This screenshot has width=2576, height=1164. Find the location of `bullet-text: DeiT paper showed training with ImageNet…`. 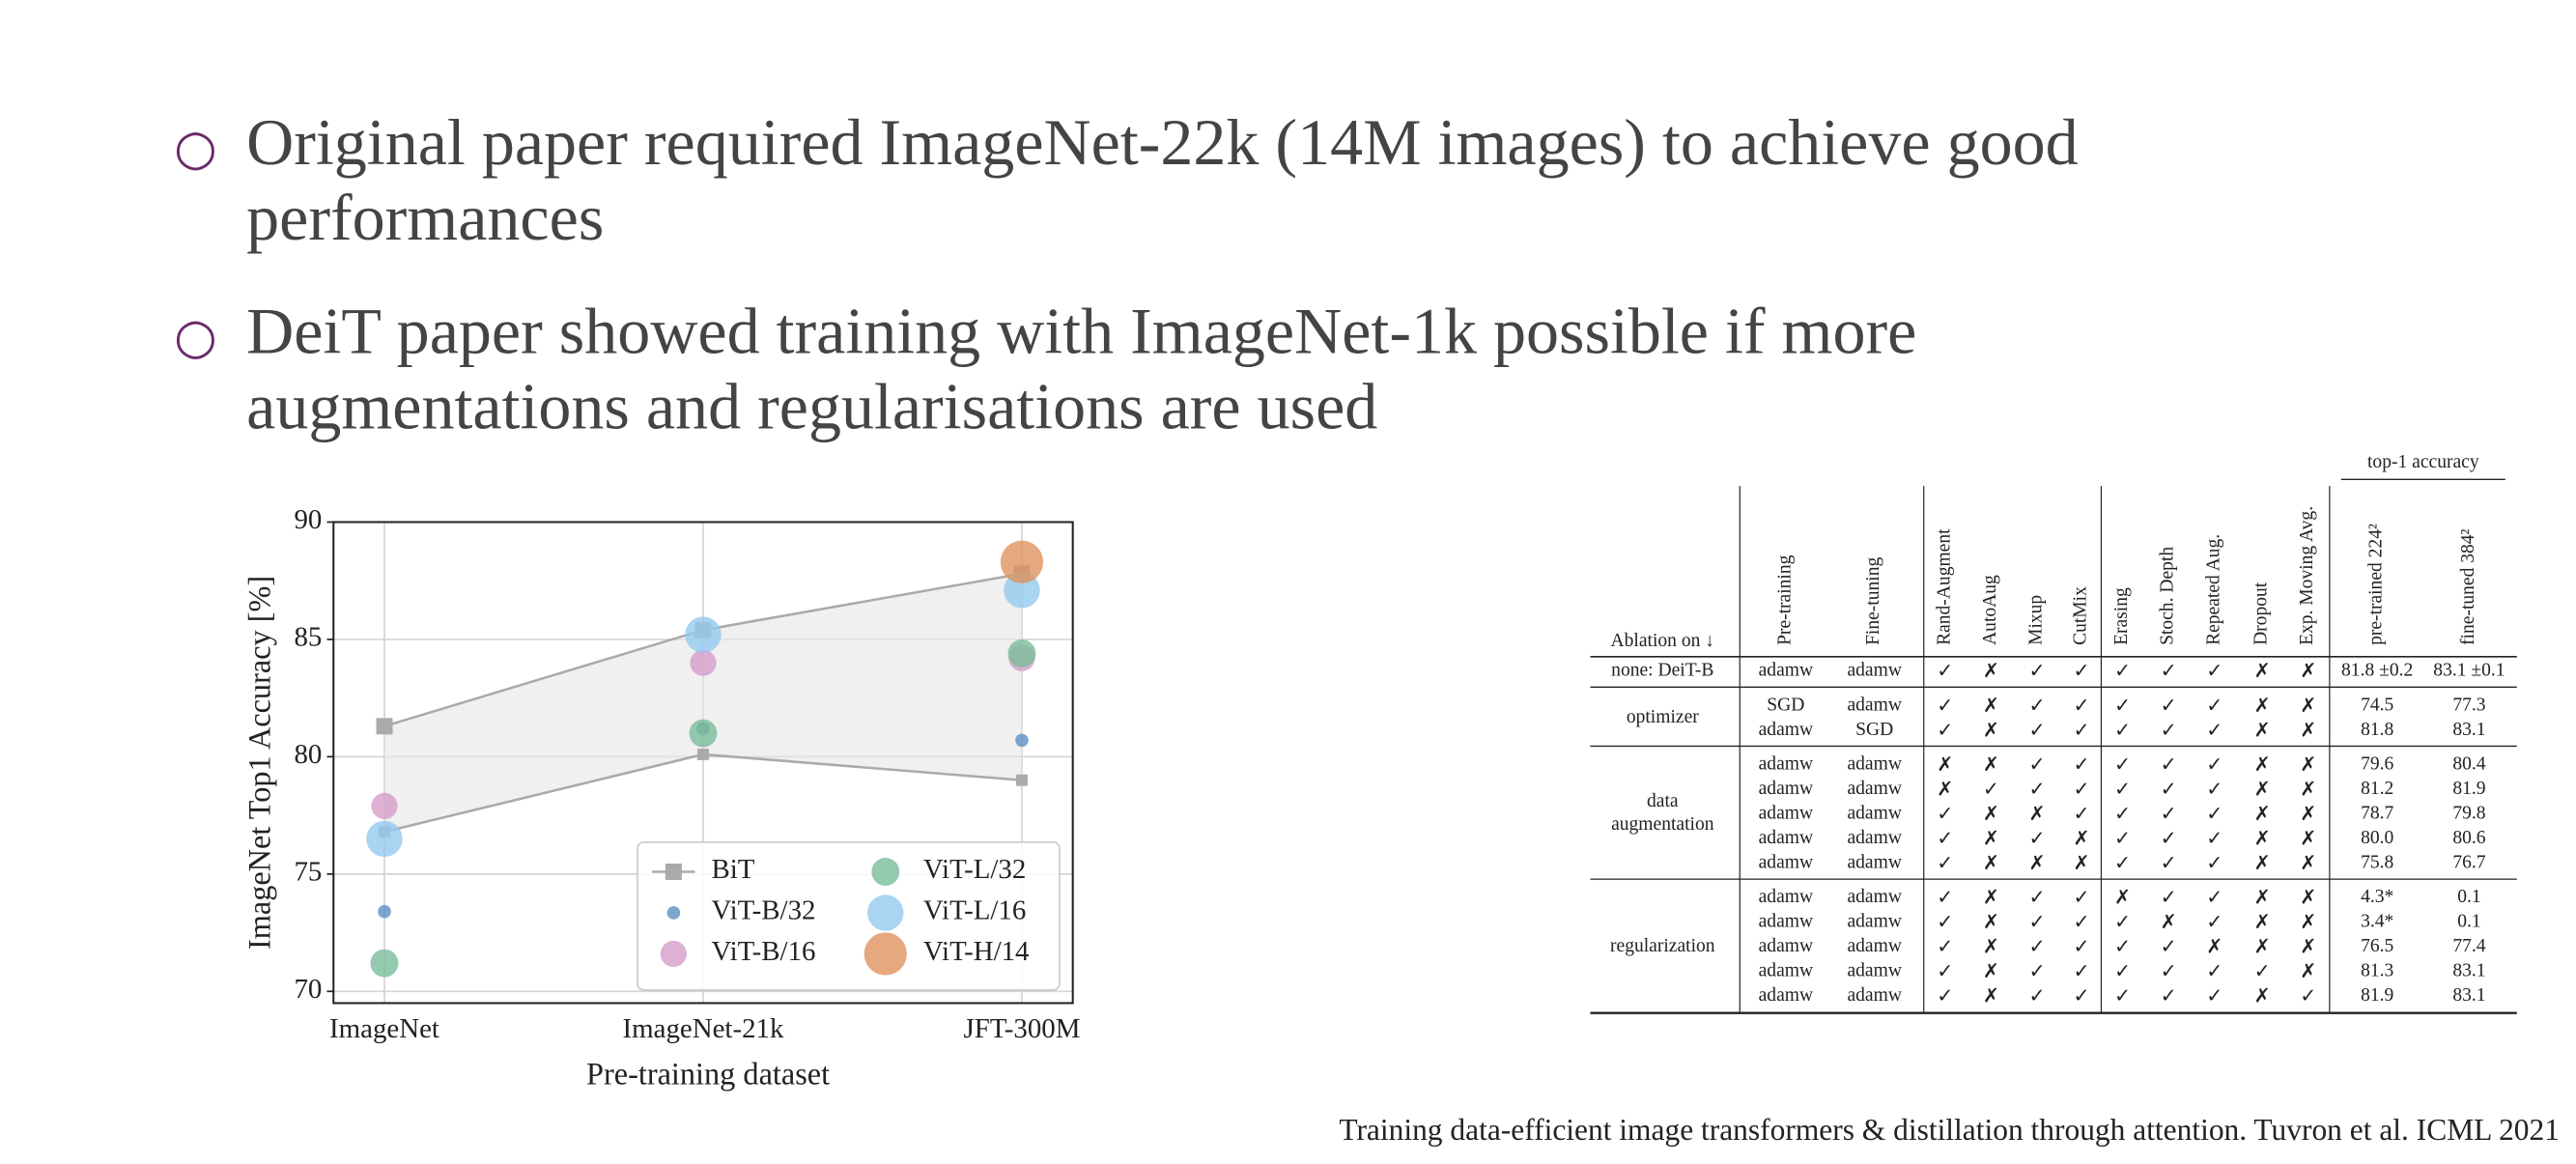

bullet-text: DeiT paper showed training with ImageNet… is located at coordinates (1081, 330).